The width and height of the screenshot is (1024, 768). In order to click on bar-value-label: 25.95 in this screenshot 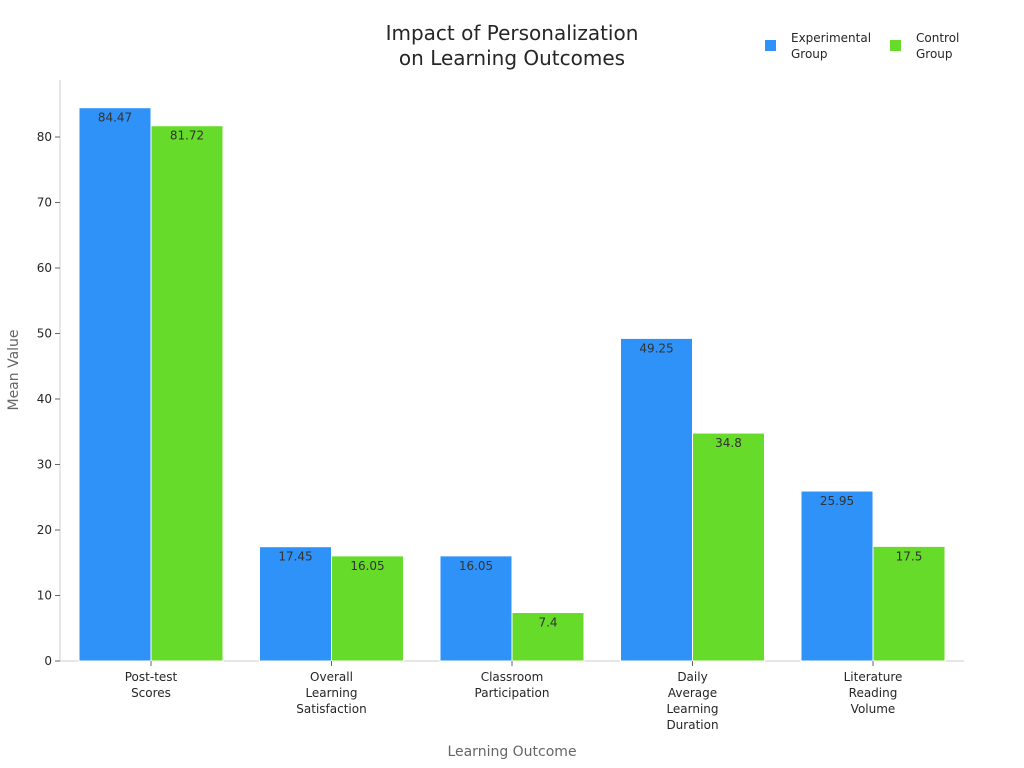, I will do `click(837, 501)`.